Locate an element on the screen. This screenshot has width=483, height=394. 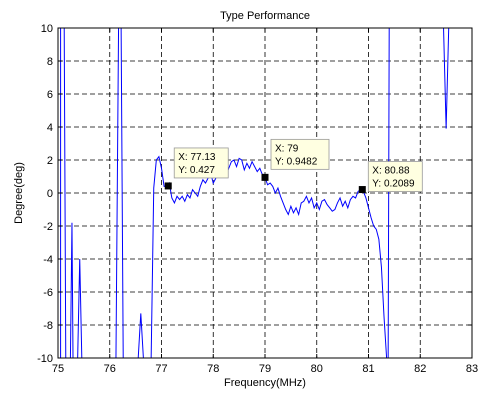
x-tick-labels: 75 76 77 78 79 80 81 82 83 is located at coordinates (265, 369).